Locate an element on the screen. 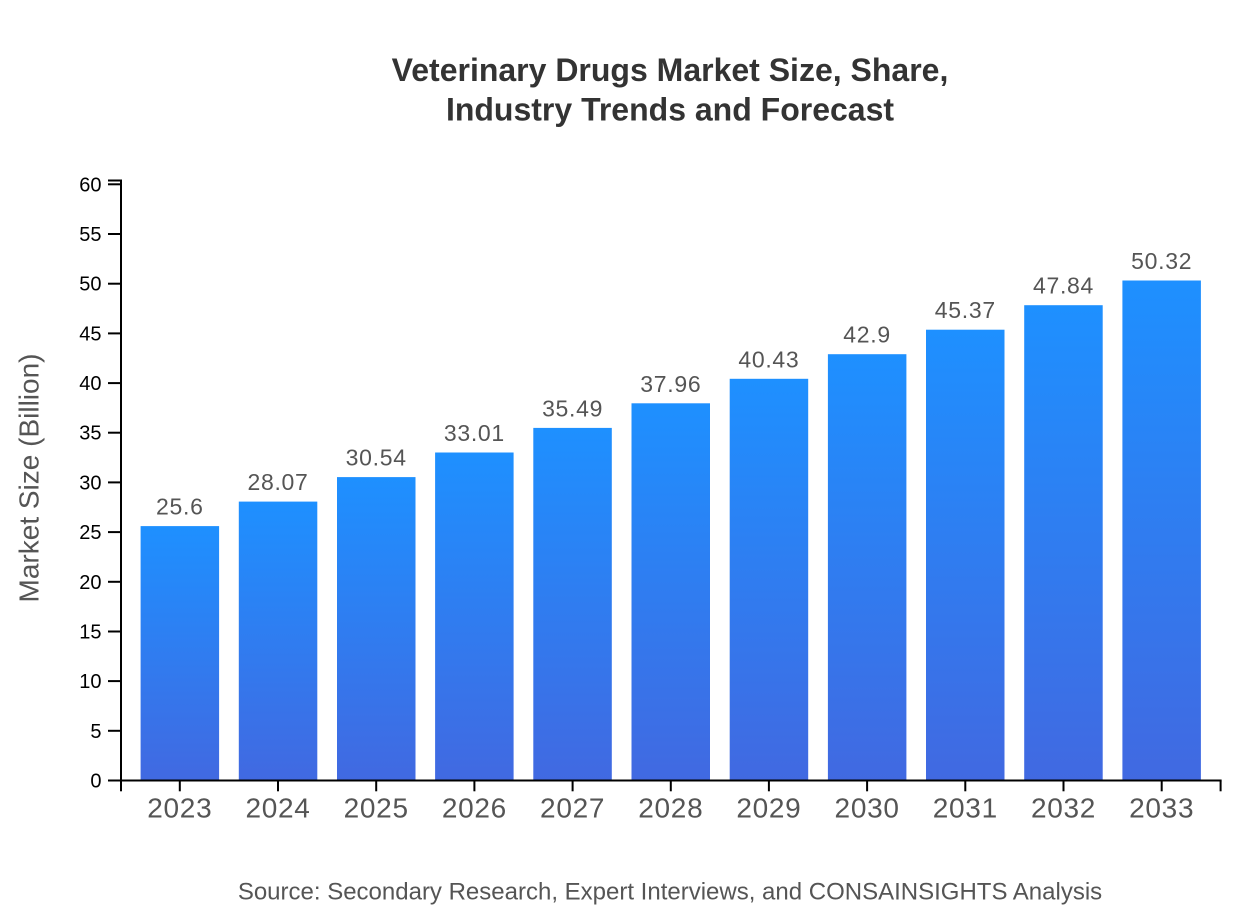 The width and height of the screenshot is (1260, 920). svg-text: 42.9 is located at coordinates (867, 335).